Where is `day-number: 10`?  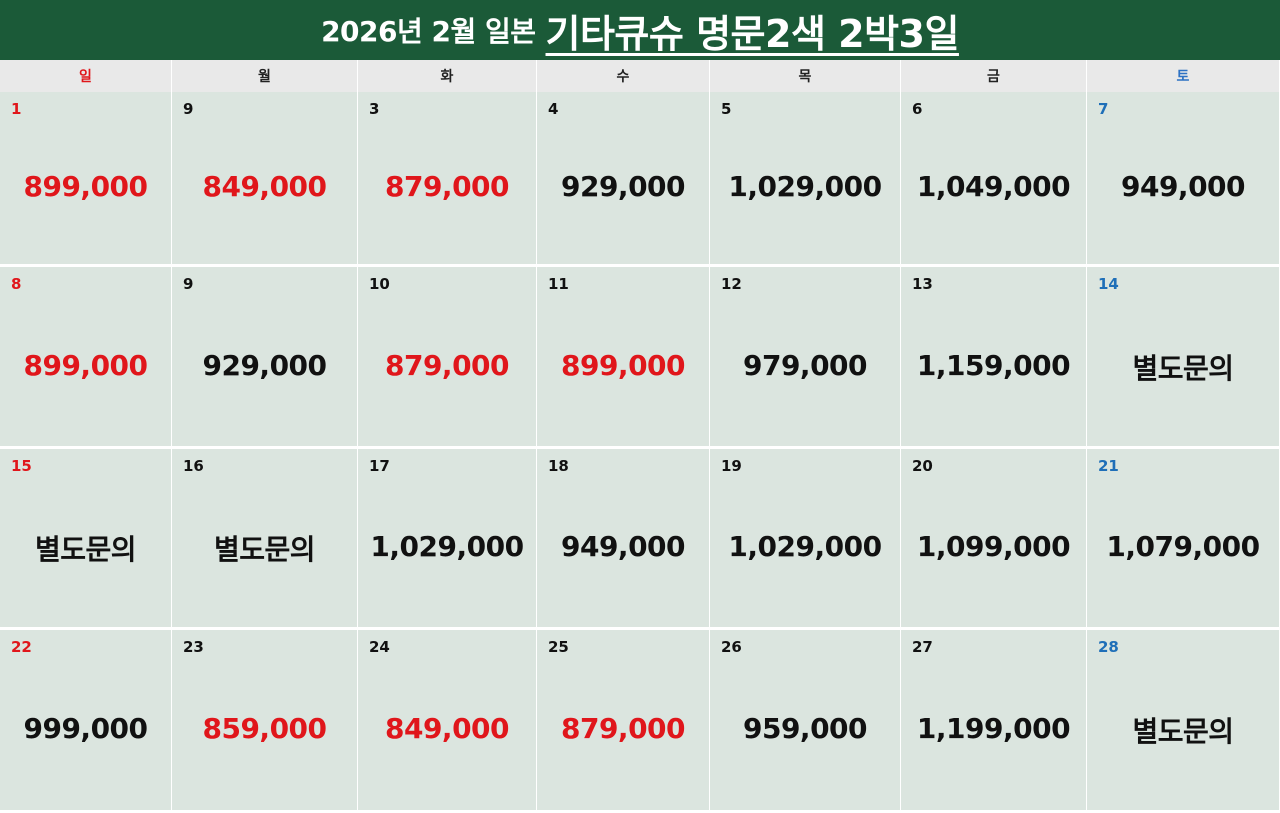
day-number: 10 is located at coordinates (379, 284).